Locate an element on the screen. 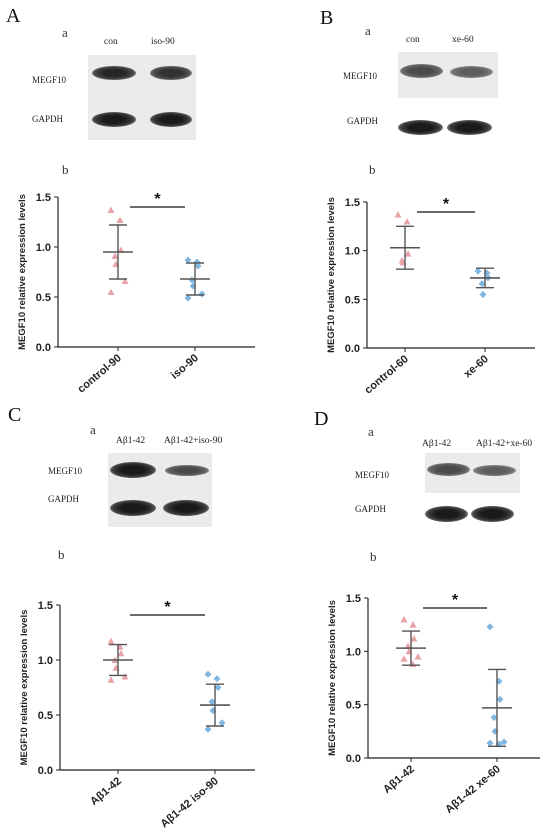 Image resolution: width=550 pixels, height=836 pixels. panel-letter: D is located at coordinates (321, 419).